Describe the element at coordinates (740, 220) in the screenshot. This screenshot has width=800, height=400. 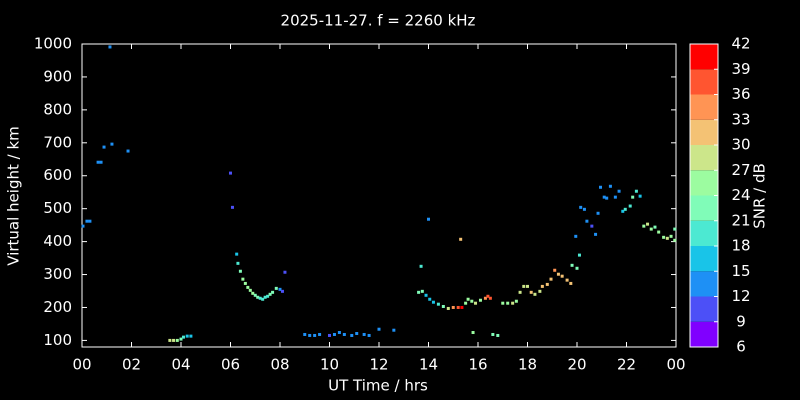
I see `colorbar-tick-label: 21` at that location.